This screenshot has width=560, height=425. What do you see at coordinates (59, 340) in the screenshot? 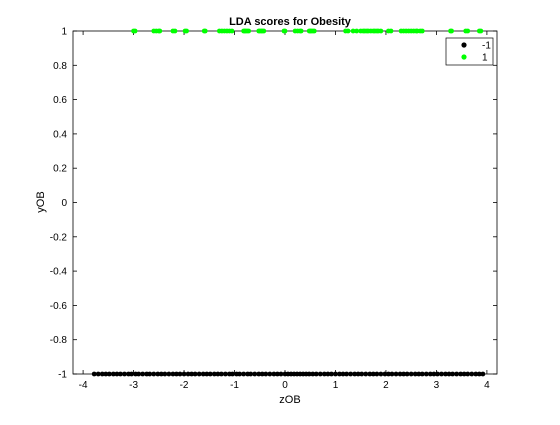
I see `y-tick-label: -0.8` at bounding box center [59, 340].